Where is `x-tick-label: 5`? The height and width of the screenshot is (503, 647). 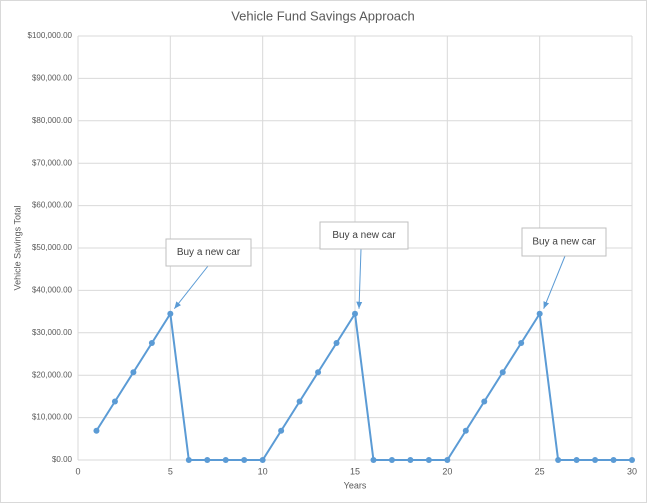
x-tick-label: 5 is located at coordinates (170, 471).